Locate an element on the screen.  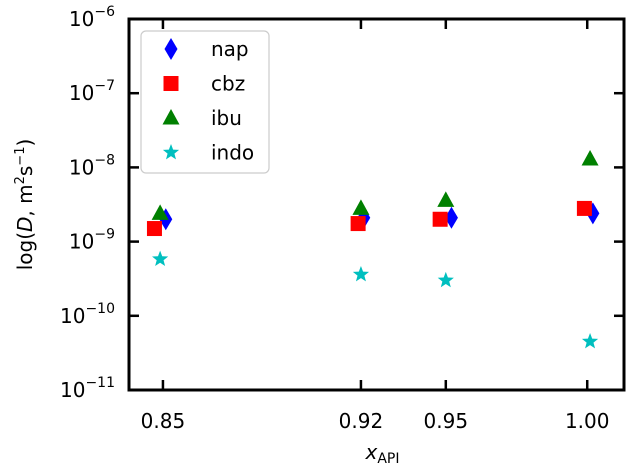
legend-label-nap: nap is located at coordinates (230, 49).